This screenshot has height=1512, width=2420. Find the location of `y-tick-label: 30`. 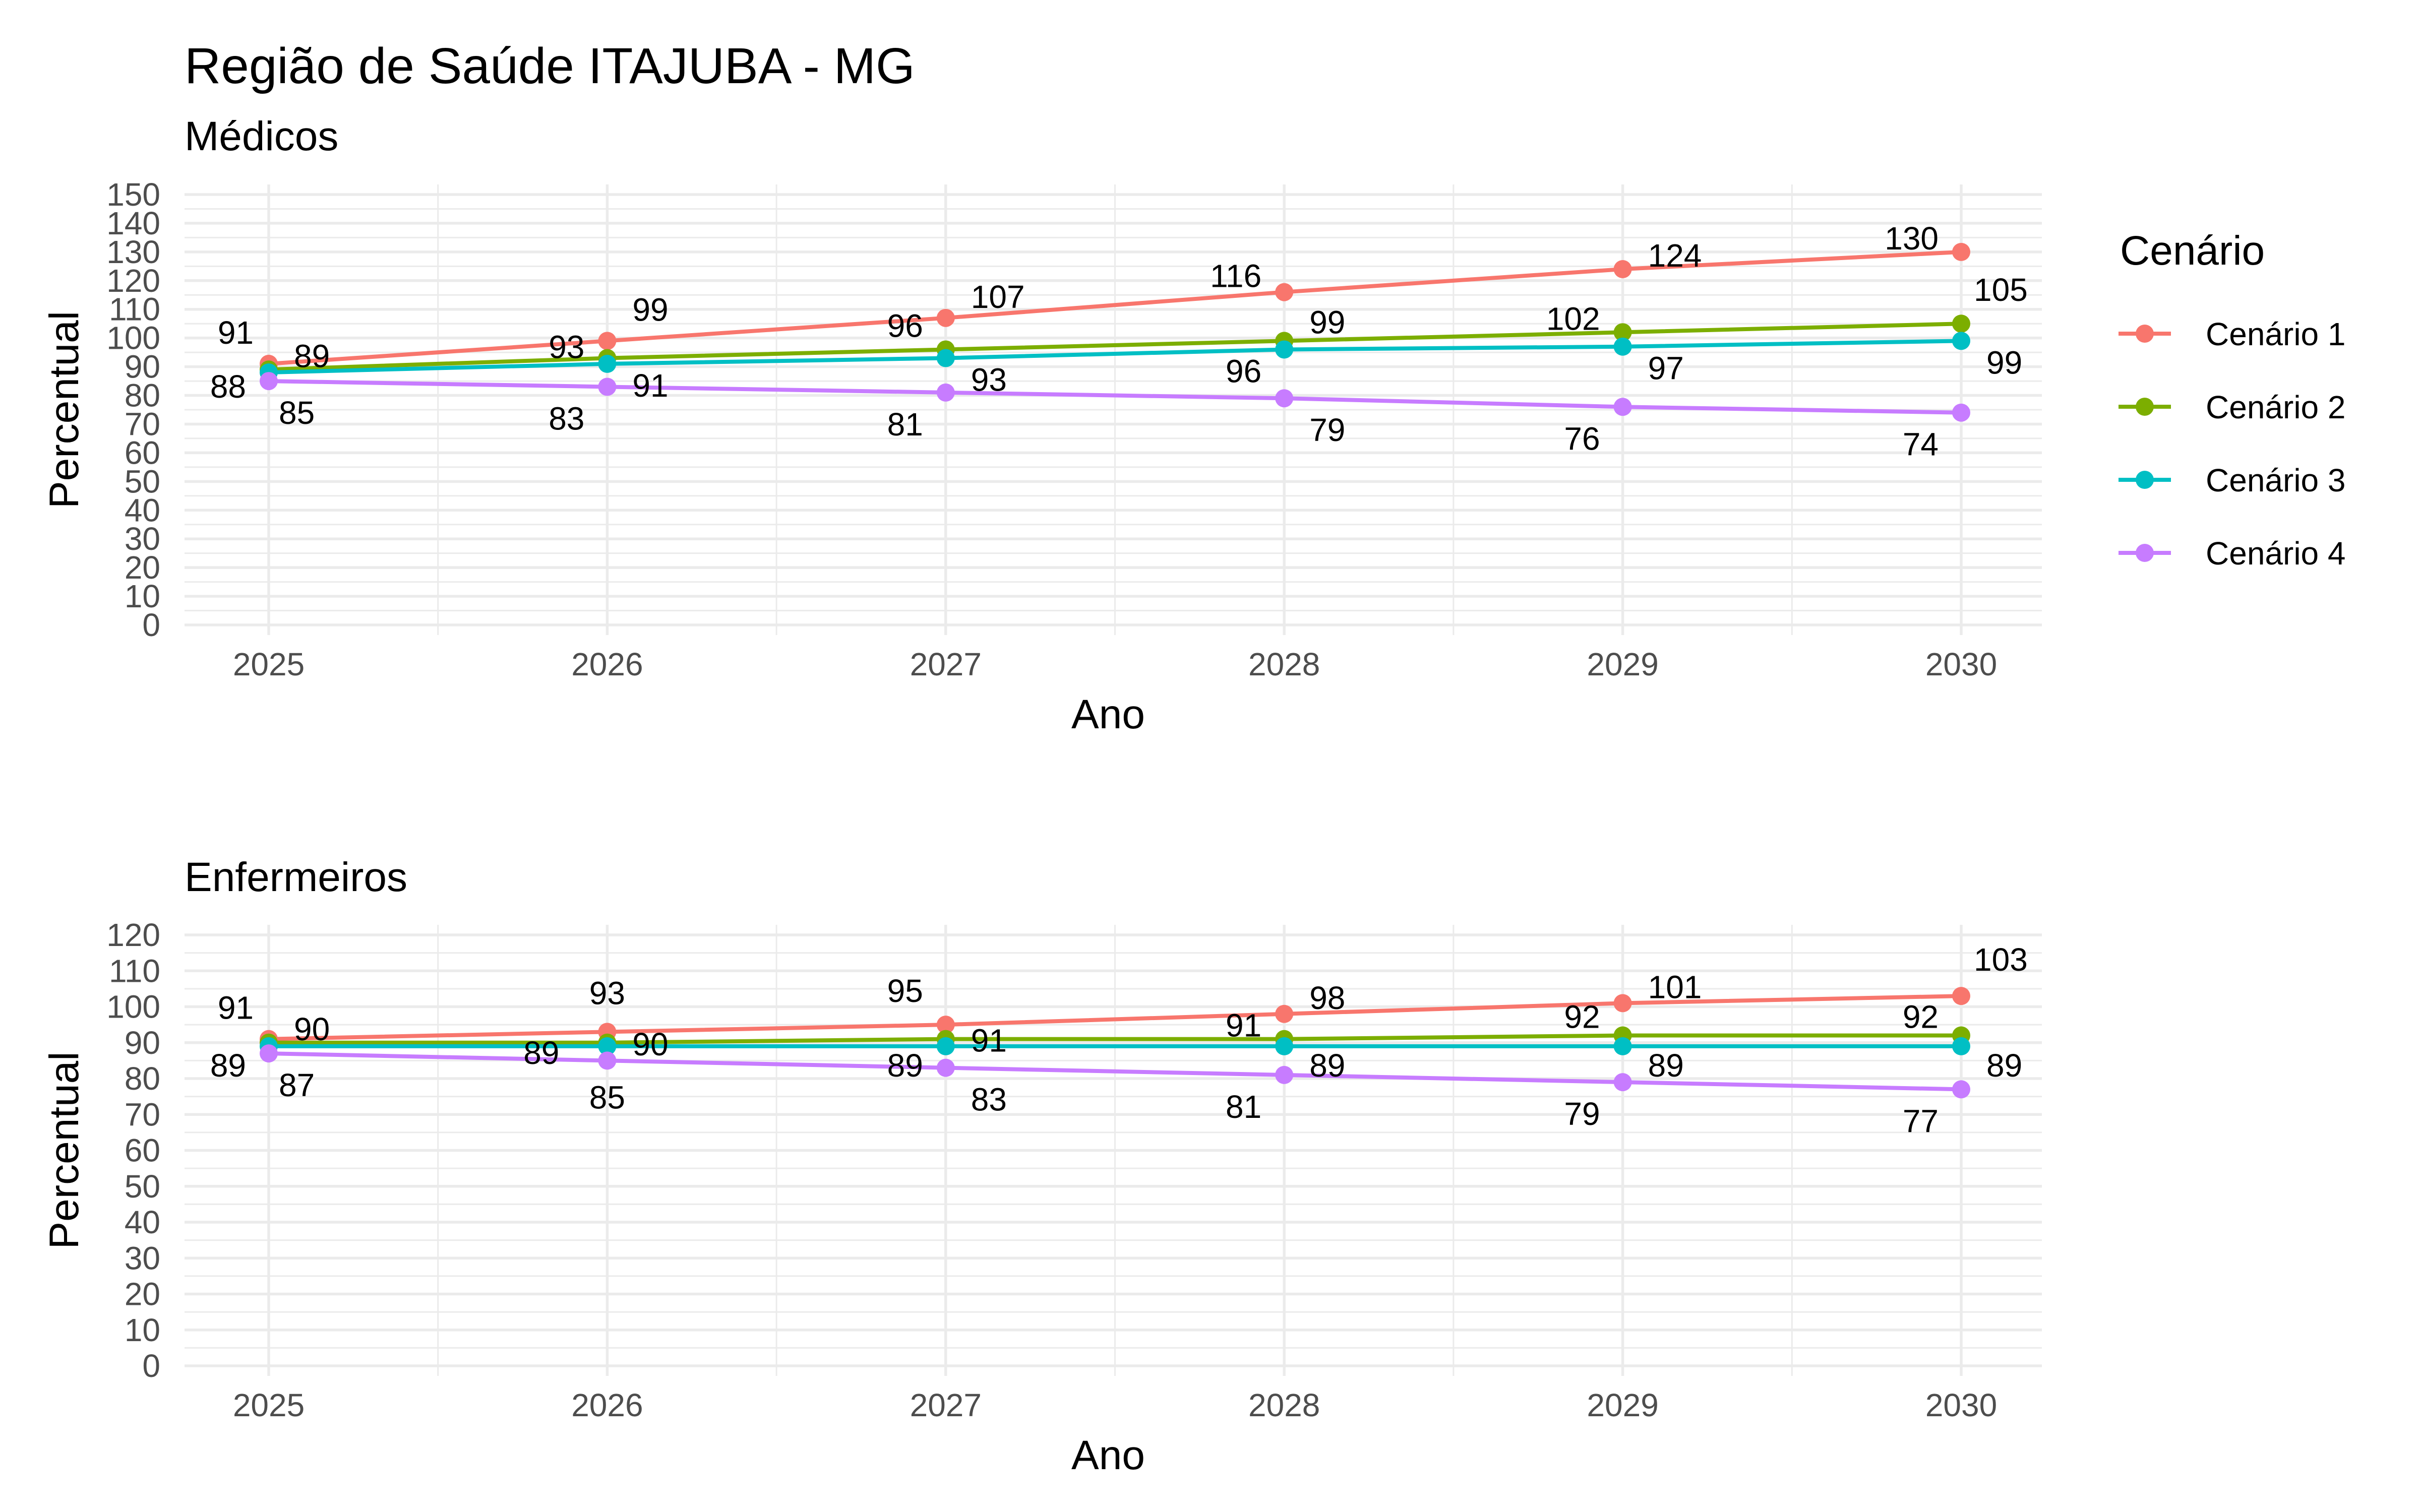

y-tick-label: 30 is located at coordinates (142, 1258).